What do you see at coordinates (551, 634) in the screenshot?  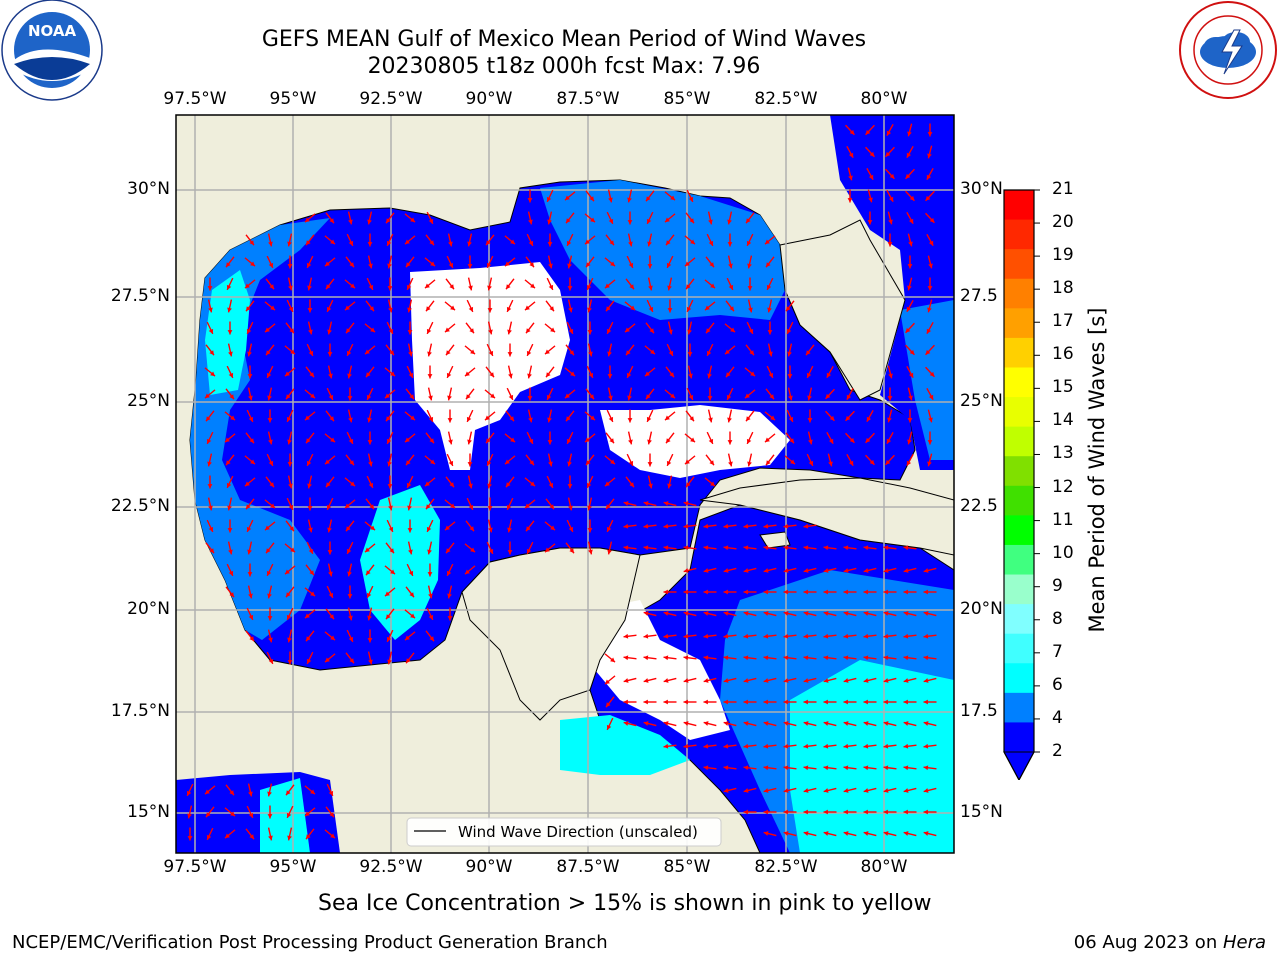 I see `yucatan-land` at bounding box center [551, 634].